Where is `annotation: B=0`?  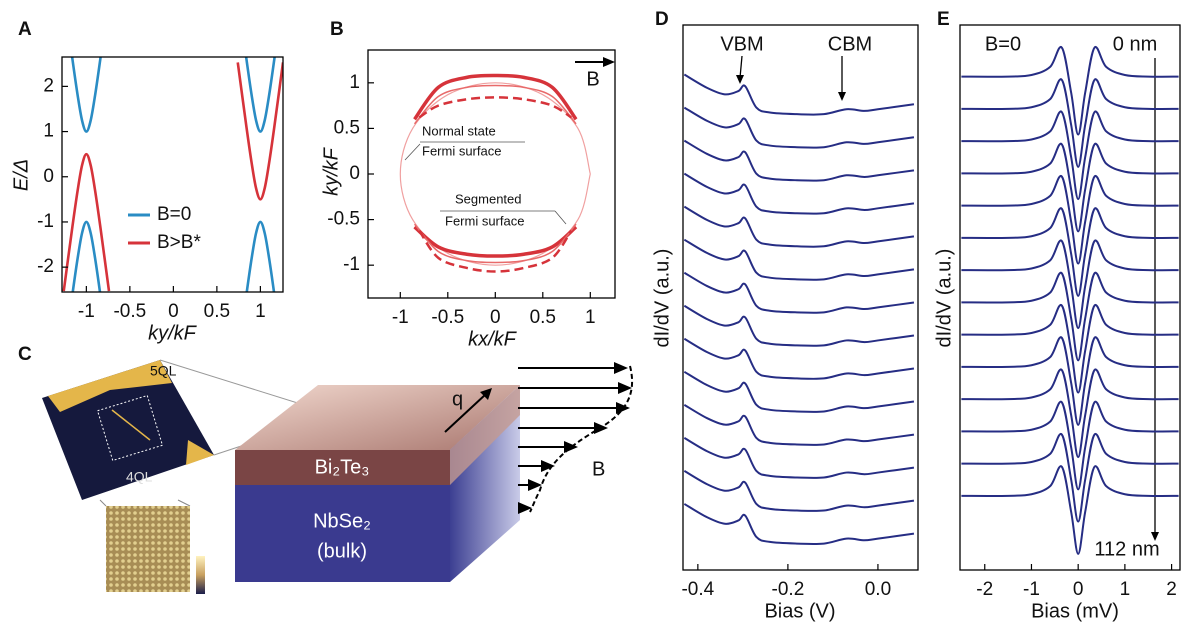
annotation: B=0 is located at coordinates (1003, 44).